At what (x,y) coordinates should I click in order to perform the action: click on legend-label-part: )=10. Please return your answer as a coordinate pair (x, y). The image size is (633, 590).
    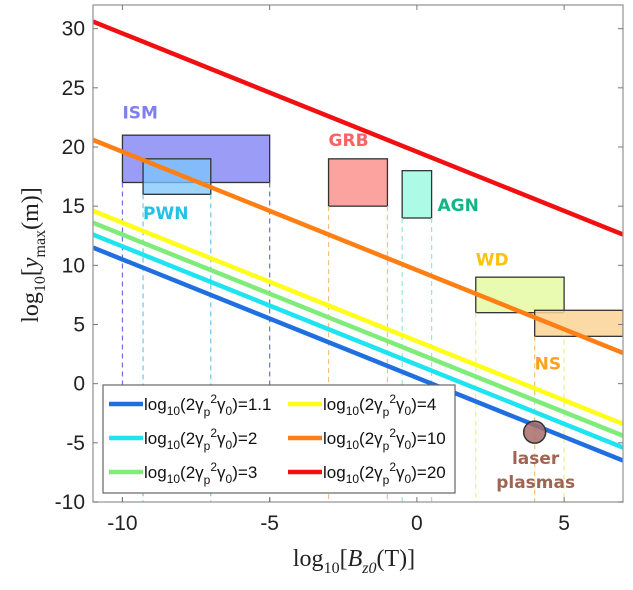
    Looking at the image, I should click on (428, 438).